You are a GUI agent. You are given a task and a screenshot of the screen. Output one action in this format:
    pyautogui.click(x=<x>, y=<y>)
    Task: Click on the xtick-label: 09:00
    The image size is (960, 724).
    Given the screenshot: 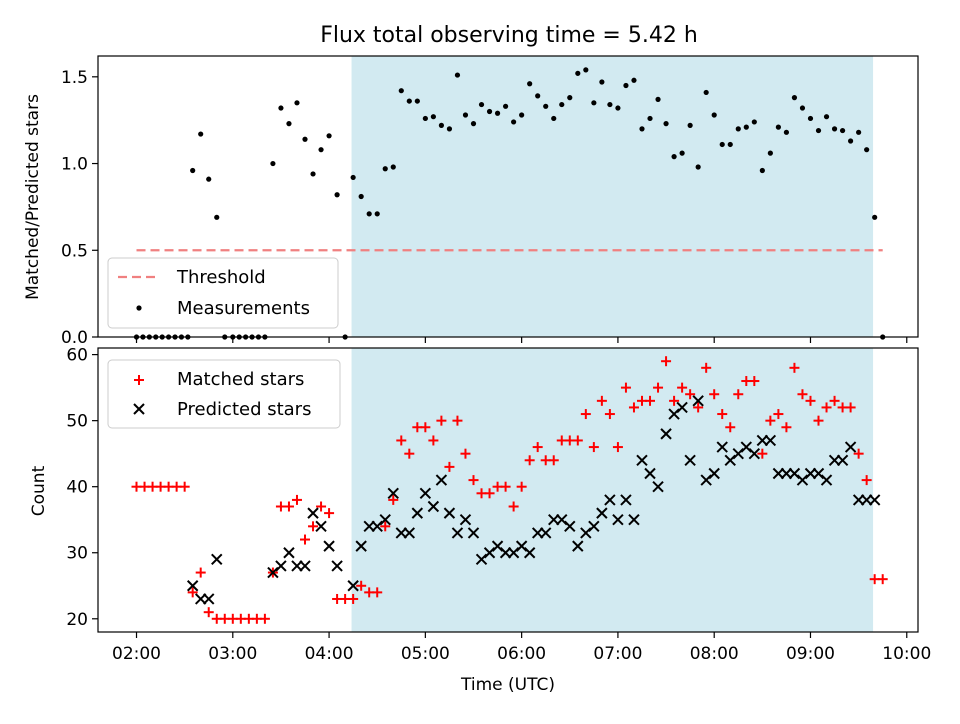 What is the action you would take?
    pyautogui.click(x=810, y=654)
    